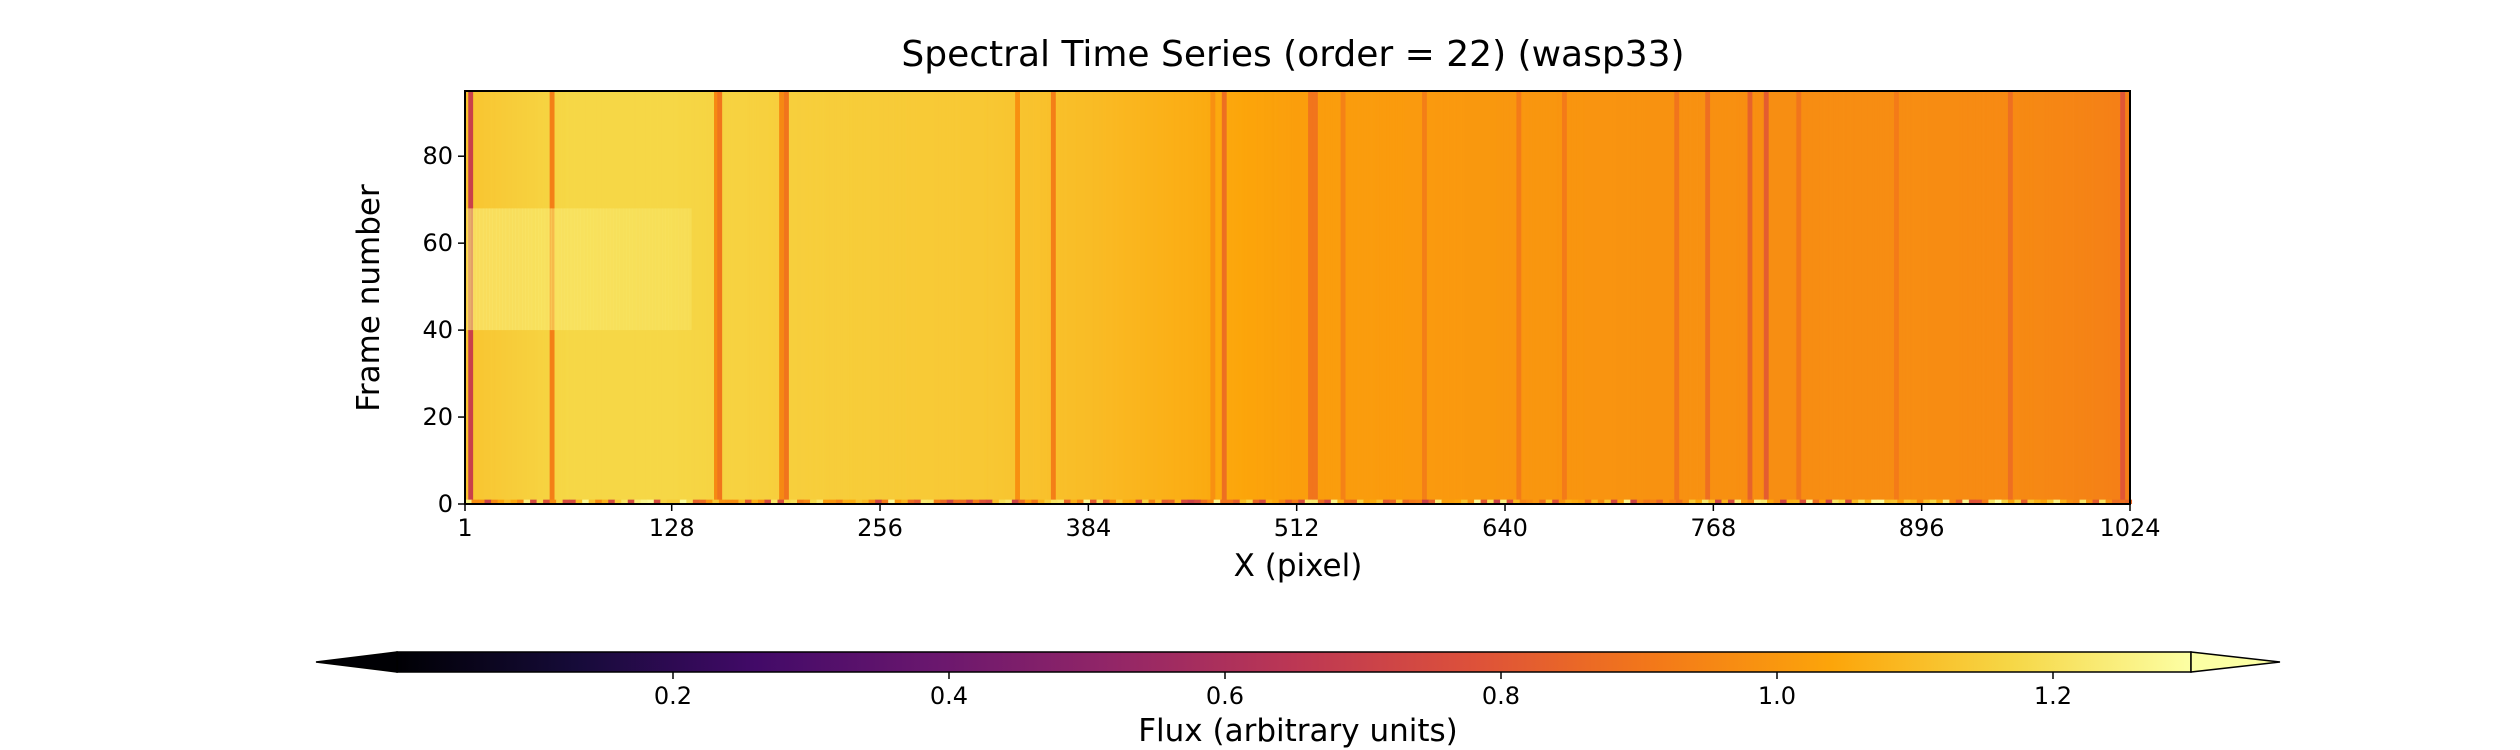  I want to click on x-tick-label: 1, so click(464, 528).